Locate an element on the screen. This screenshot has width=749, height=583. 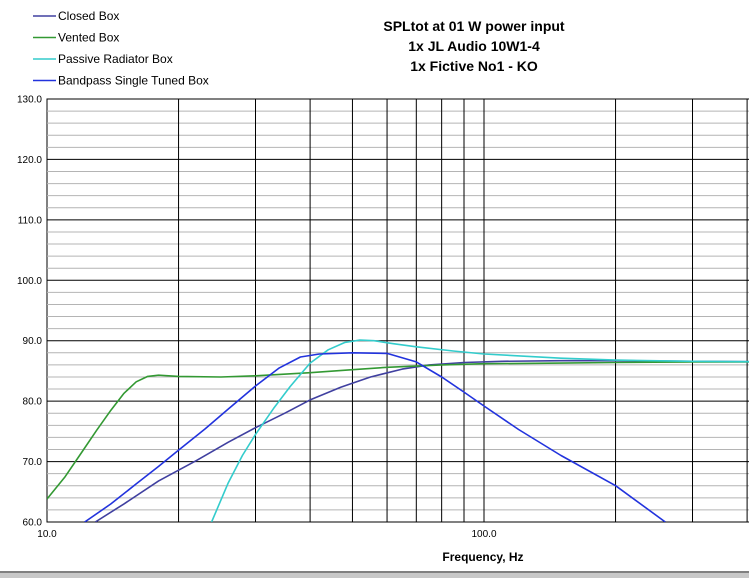
y-tick-label: 120.0 is located at coordinates (29, 160).